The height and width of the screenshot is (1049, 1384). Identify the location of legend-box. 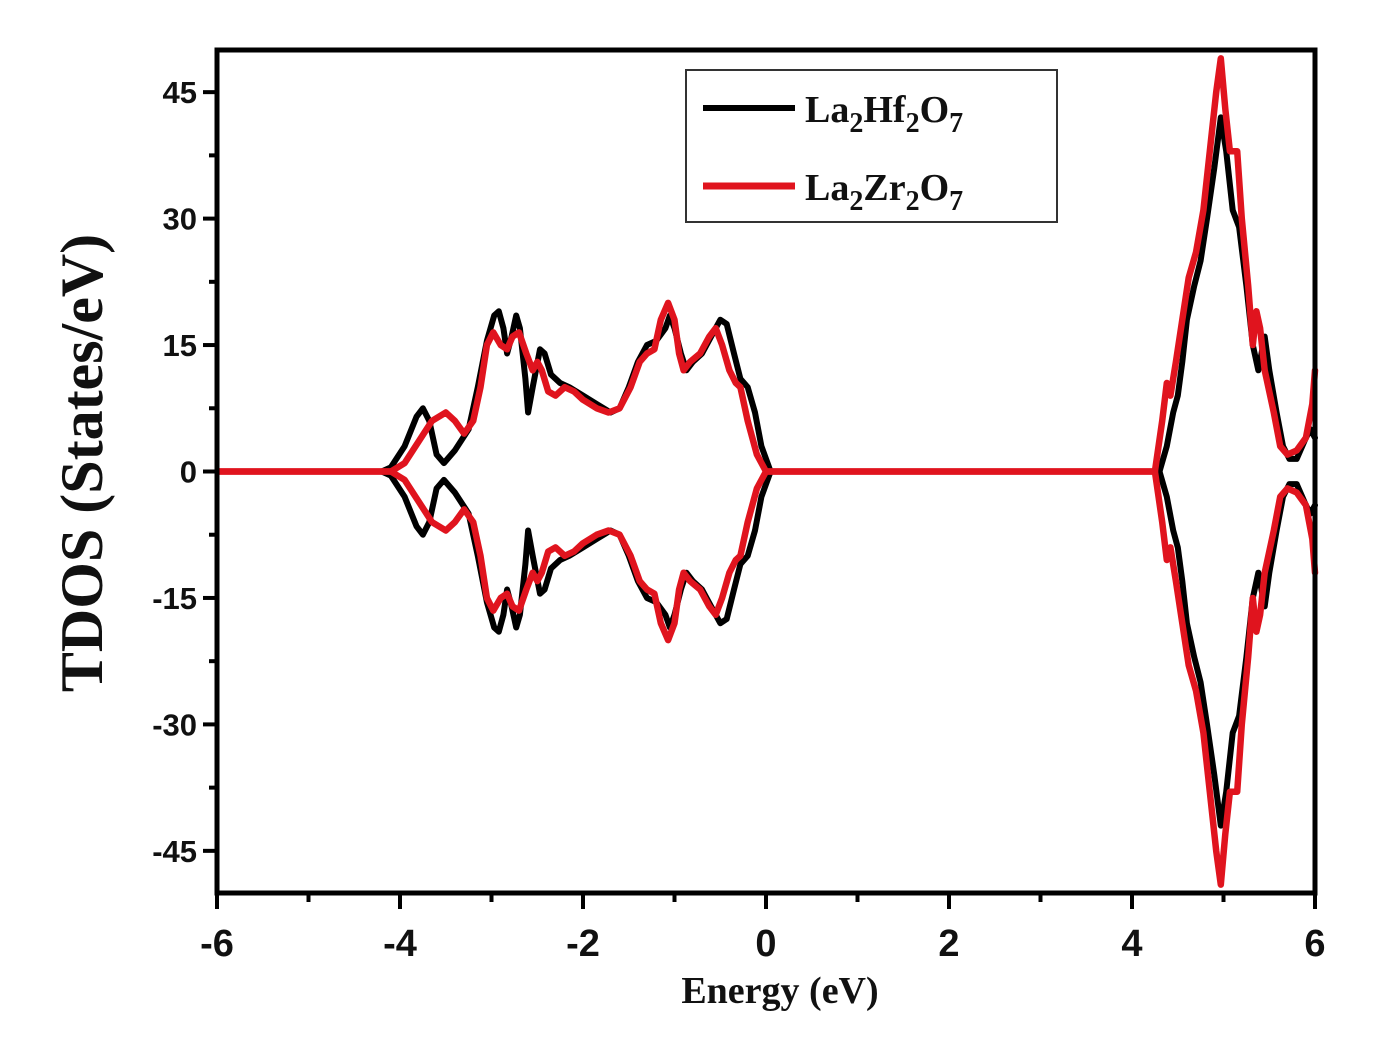
(871, 146).